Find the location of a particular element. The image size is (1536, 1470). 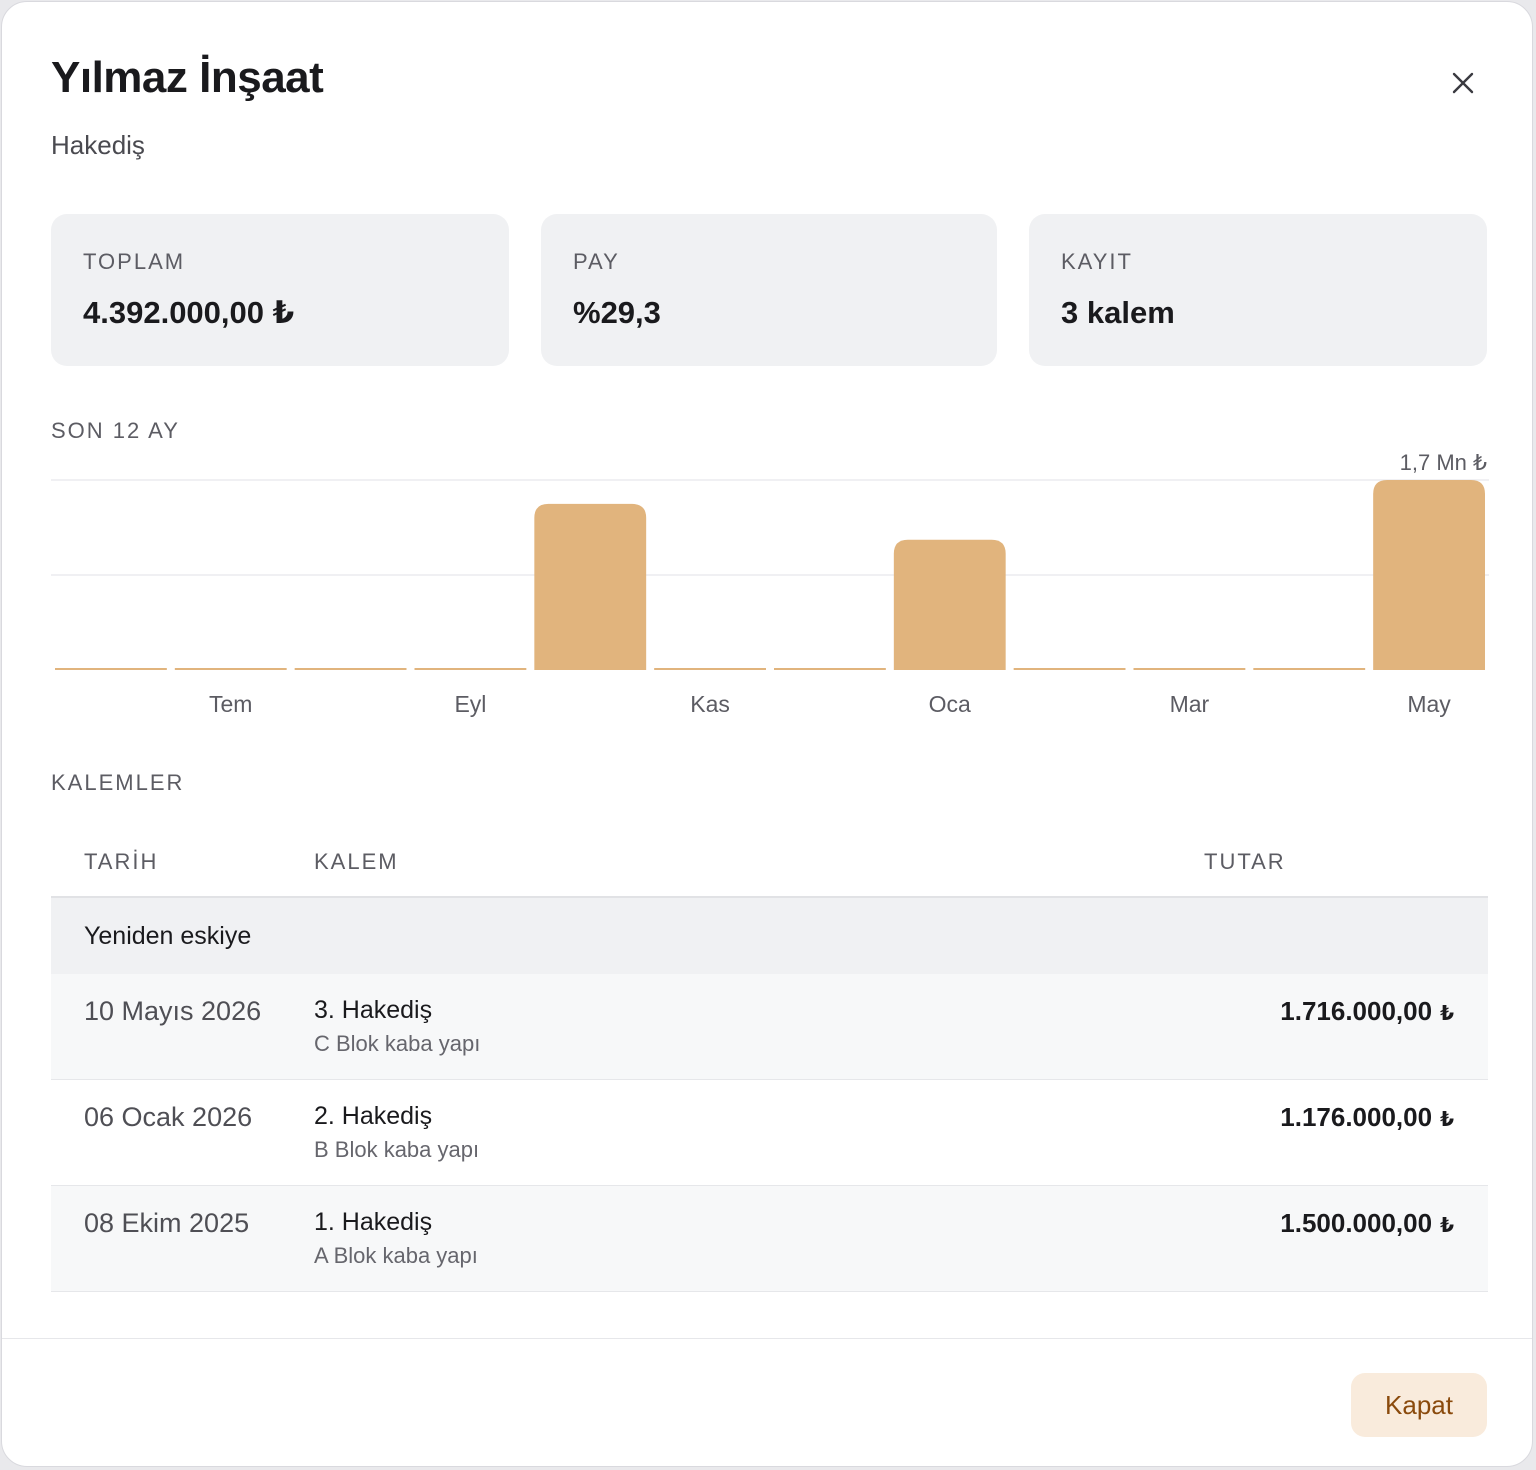

row-date: 08 Ekim 2025 is located at coordinates (167, 1223).